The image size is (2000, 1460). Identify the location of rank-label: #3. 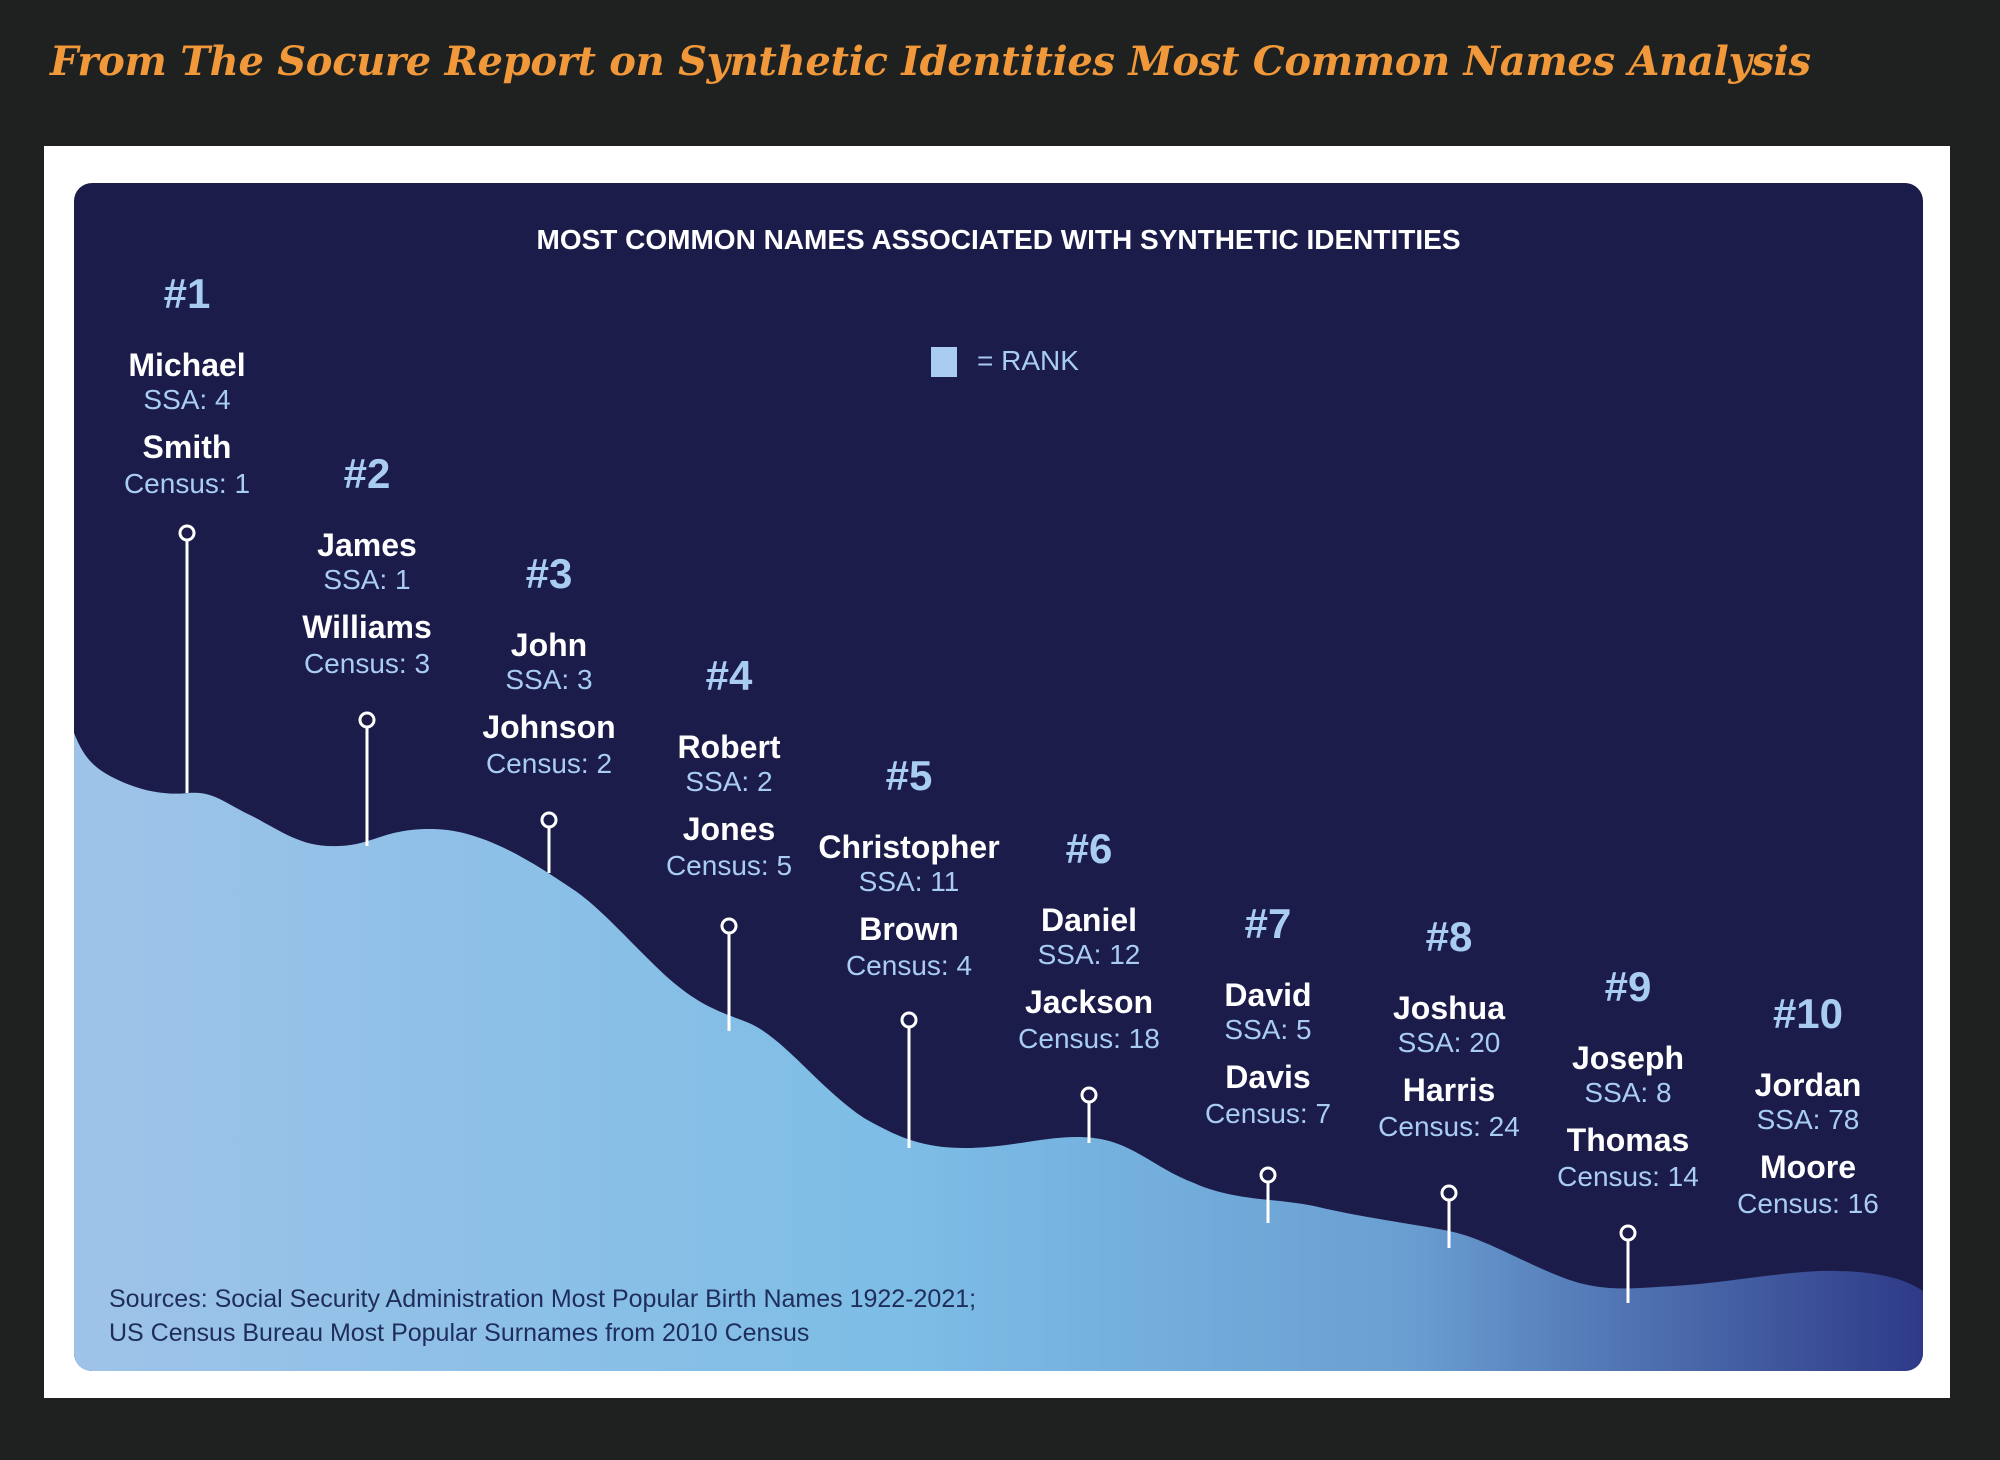
(549, 573).